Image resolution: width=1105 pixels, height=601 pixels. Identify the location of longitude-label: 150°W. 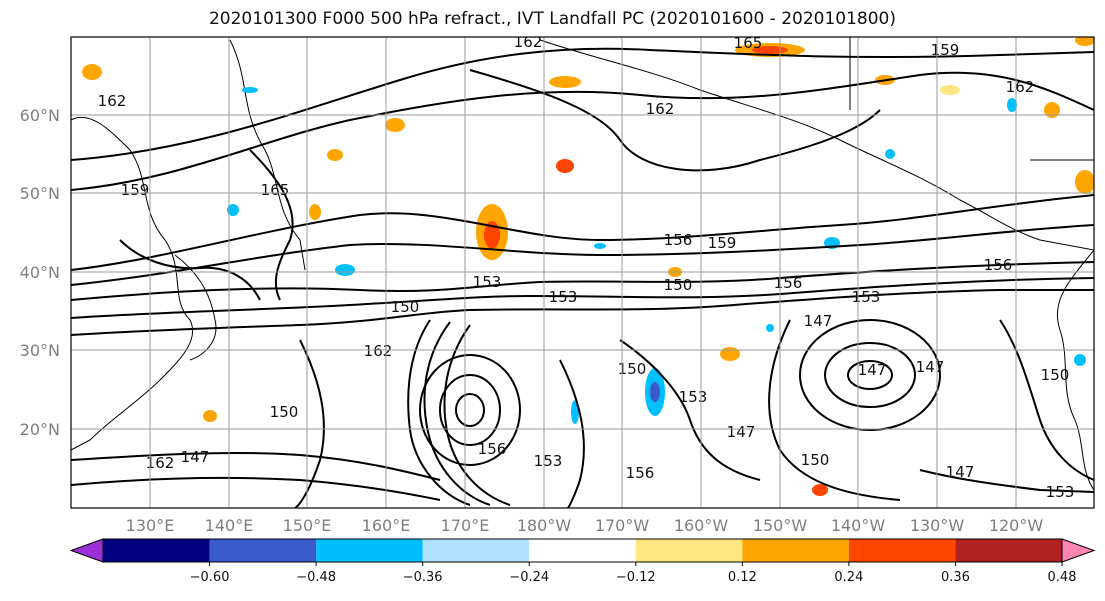
(780, 525).